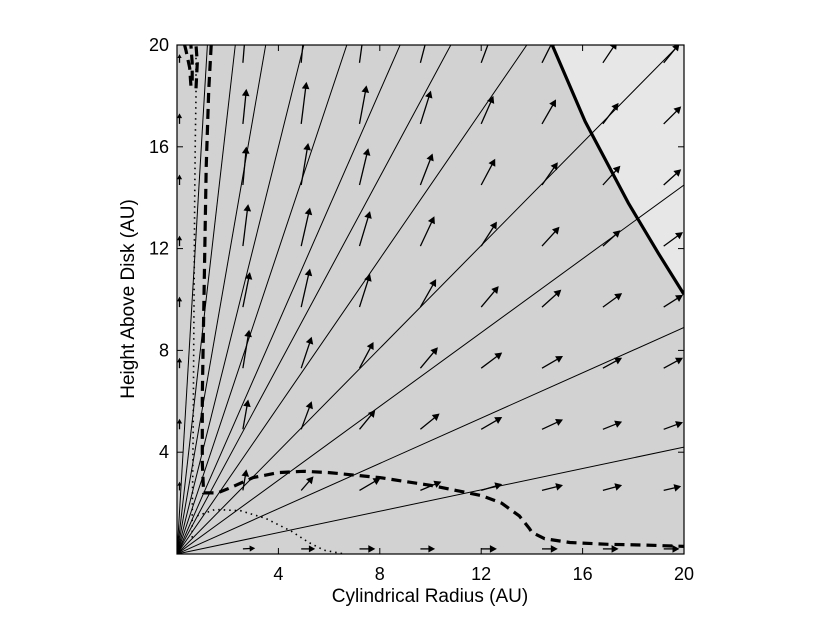 The height and width of the screenshot is (624, 830). I want to click on y-axis-title: Height Above Disk (AU), so click(128, 299).